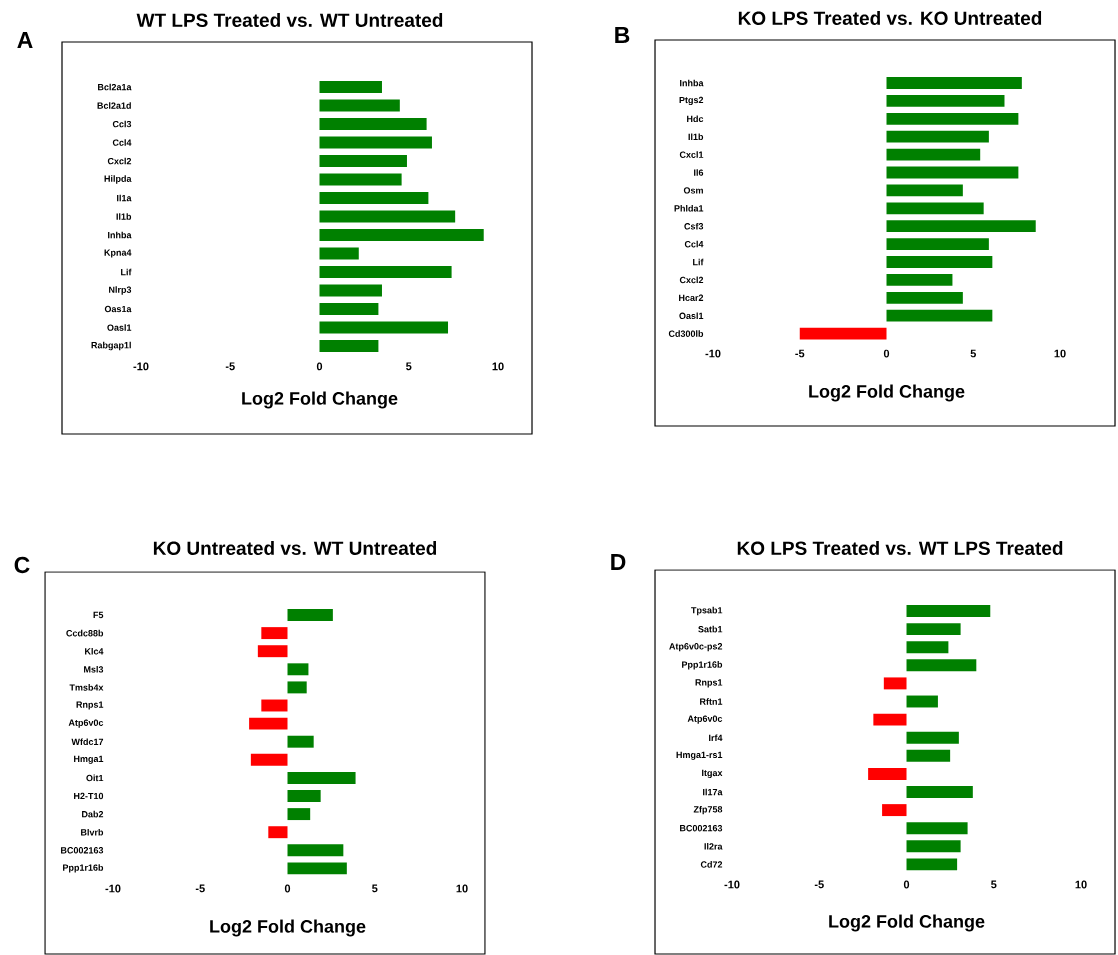 This screenshot has width=1118, height=955. Describe the element at coordinates (87, 742) in the screenshot. I see `y-tick-label: Wfdc17` at that location.